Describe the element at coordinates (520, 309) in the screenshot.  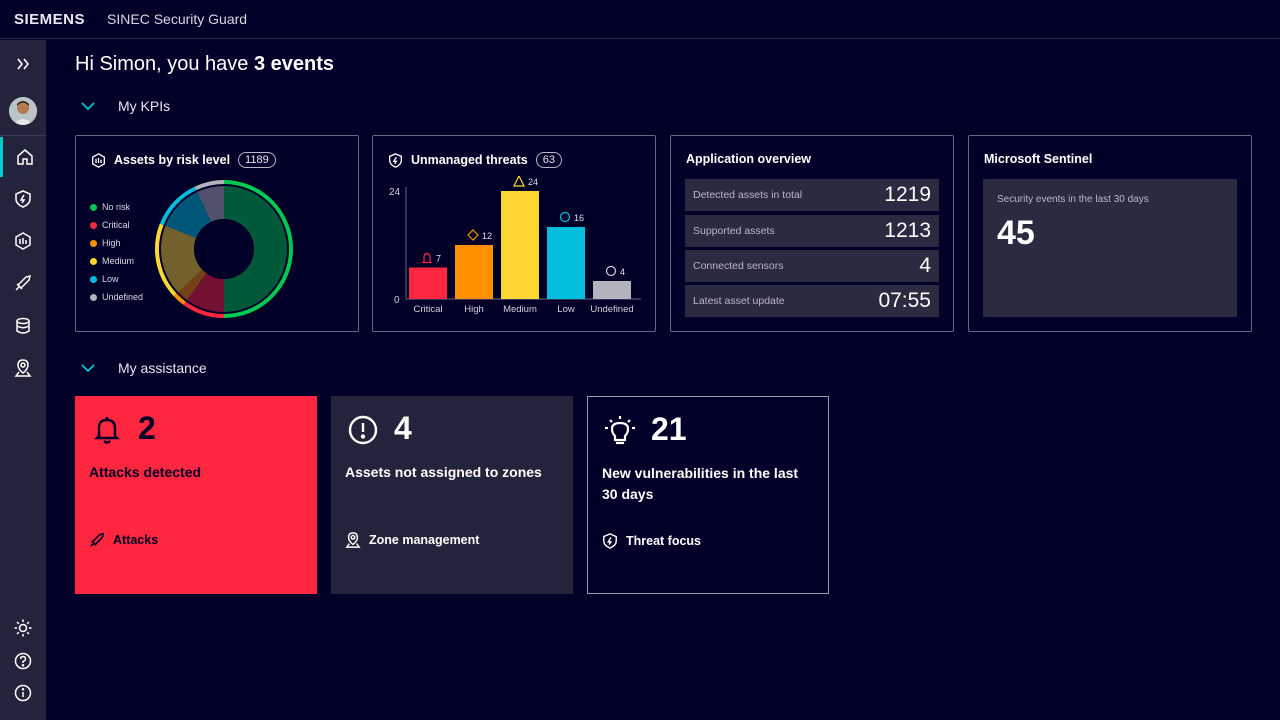
I see `bar-category-label: Medium` at that location.